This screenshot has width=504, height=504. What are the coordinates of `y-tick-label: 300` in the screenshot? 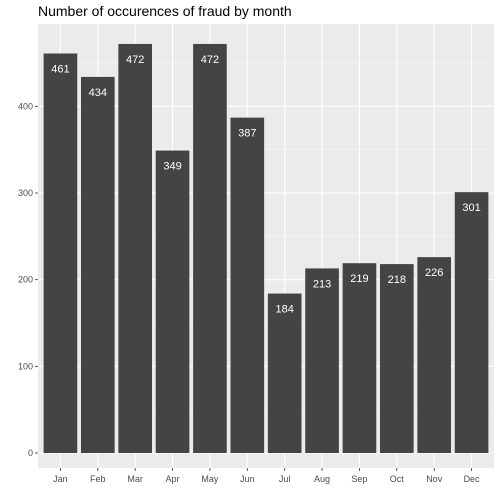 It's located at (25, 193).